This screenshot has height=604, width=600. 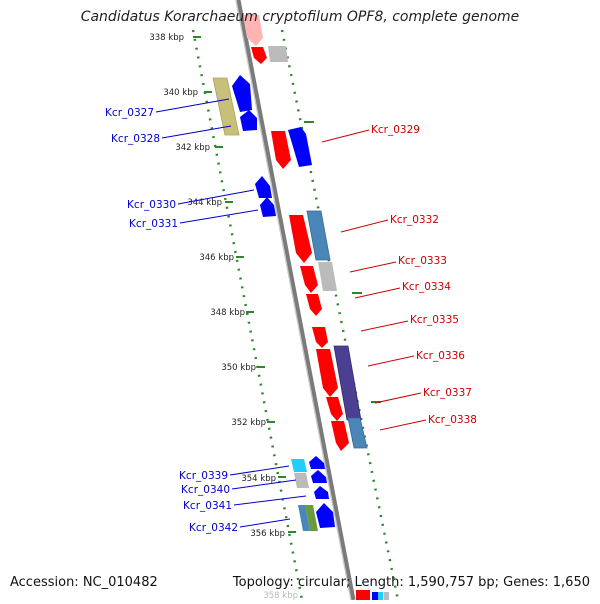 I want to click on gene-label-kcr-0329: Kcr_0329, so click(x=395, y=130).